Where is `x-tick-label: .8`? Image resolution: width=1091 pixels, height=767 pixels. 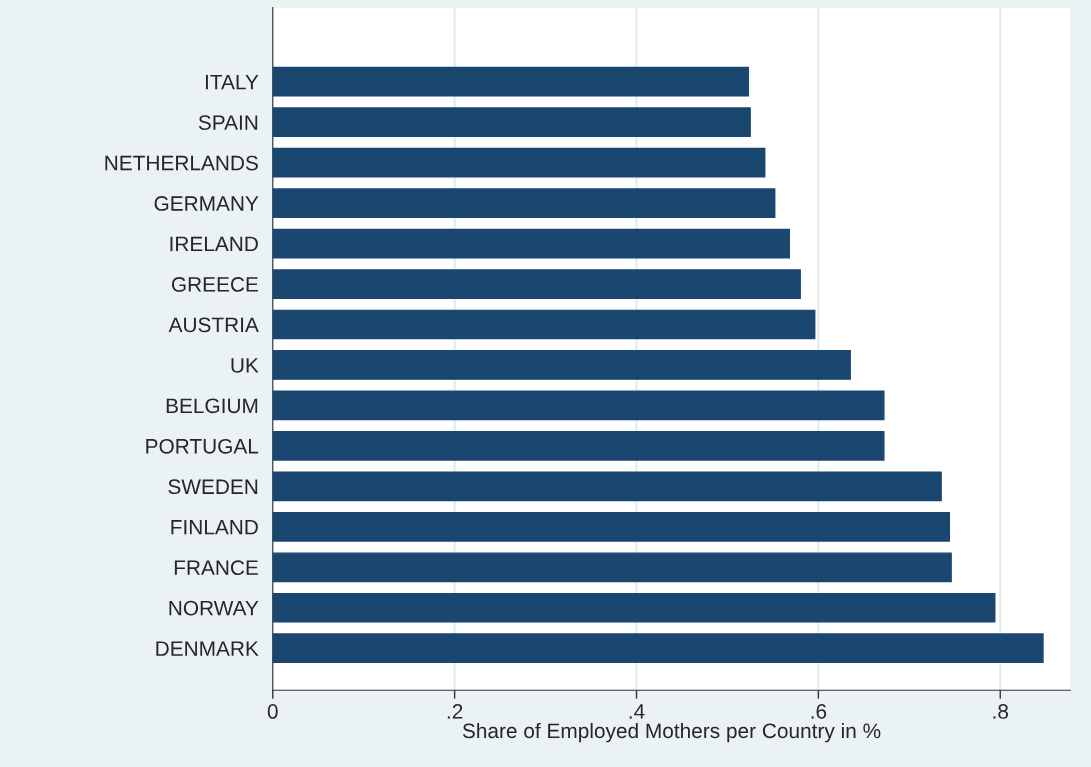
x-tick-label: .8 is located at coordinates (1001, 711).